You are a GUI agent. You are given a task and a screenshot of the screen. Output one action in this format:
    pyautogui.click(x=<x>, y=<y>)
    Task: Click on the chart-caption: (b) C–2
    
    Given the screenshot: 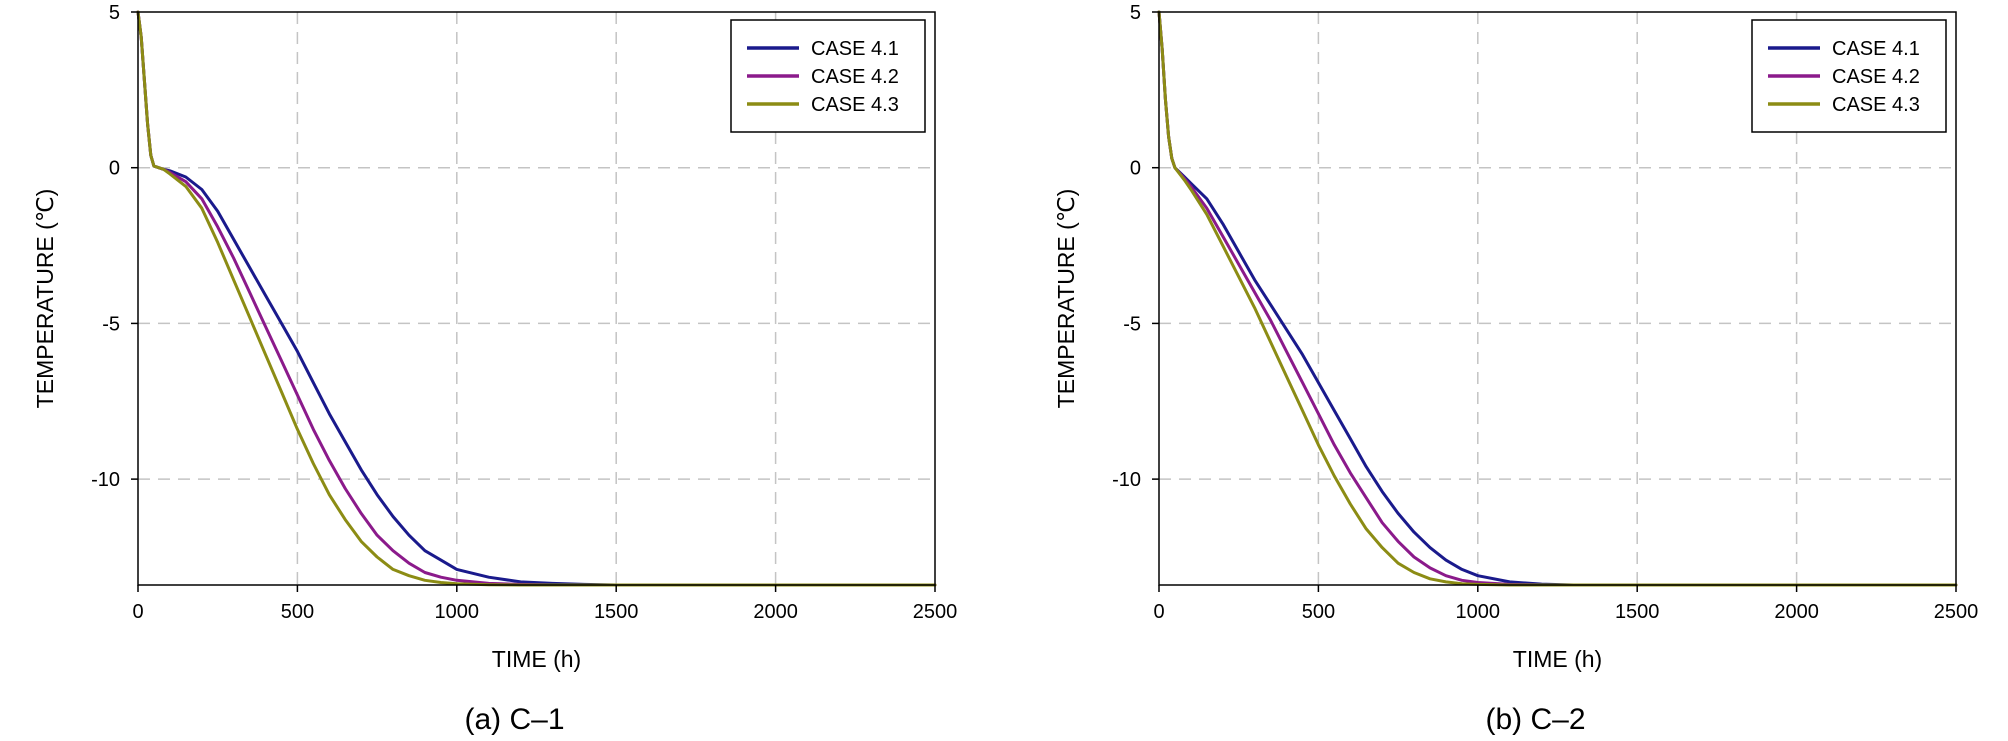 What is the action you would take?
    pyautogui.click(x=1535, y=719)
    